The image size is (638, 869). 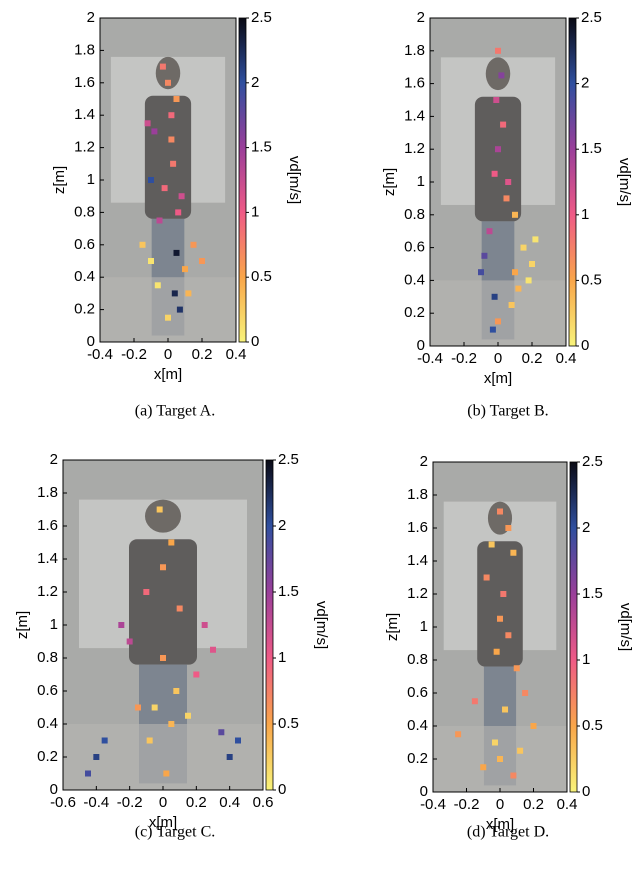 What do you see at coordinates (175, 832) in the screenshot?
I see `caption: (c) Target C.` at bounding box center [175, 832].